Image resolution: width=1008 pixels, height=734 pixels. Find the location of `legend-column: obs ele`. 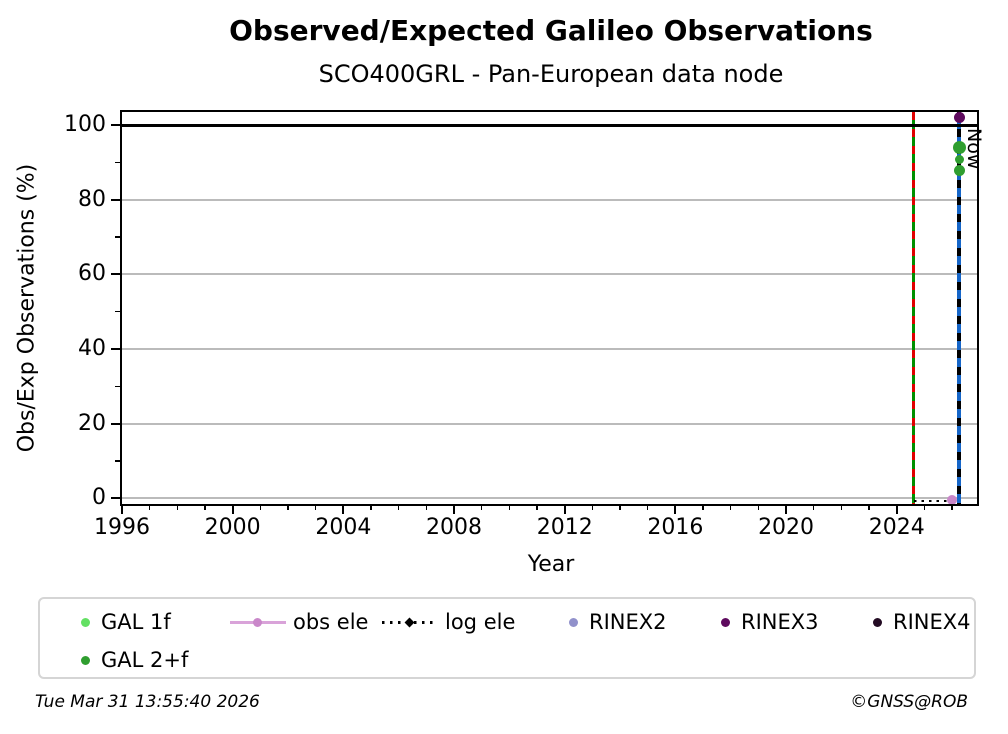

legend-column: obs ele is located at coordinates (306, 641).